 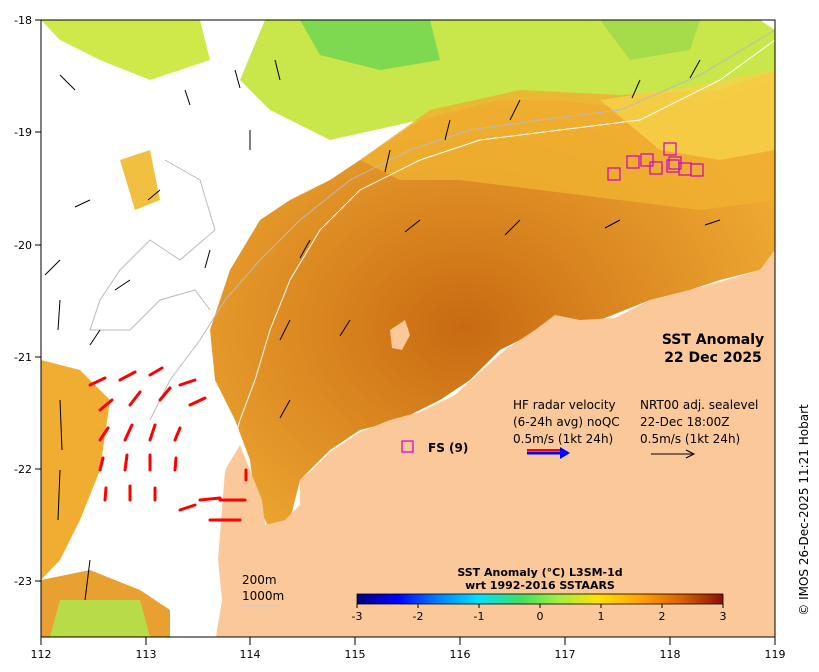 What do you see at coordinates (23, 20) in the screenshot?
I see `y-tick-18: -18` at bounding box center [23, 20].